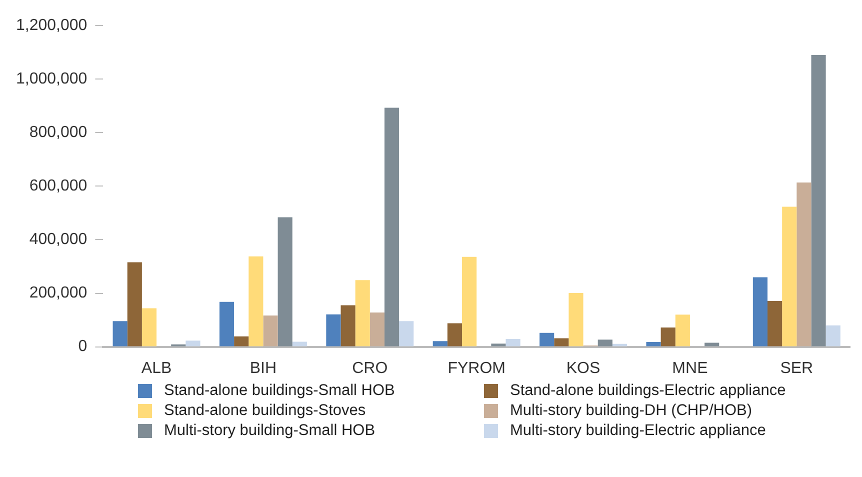 Image resolution: width=862 pixels, height=477 pixels. I want to click on x-tick-label: MNE, so click(690, 368).